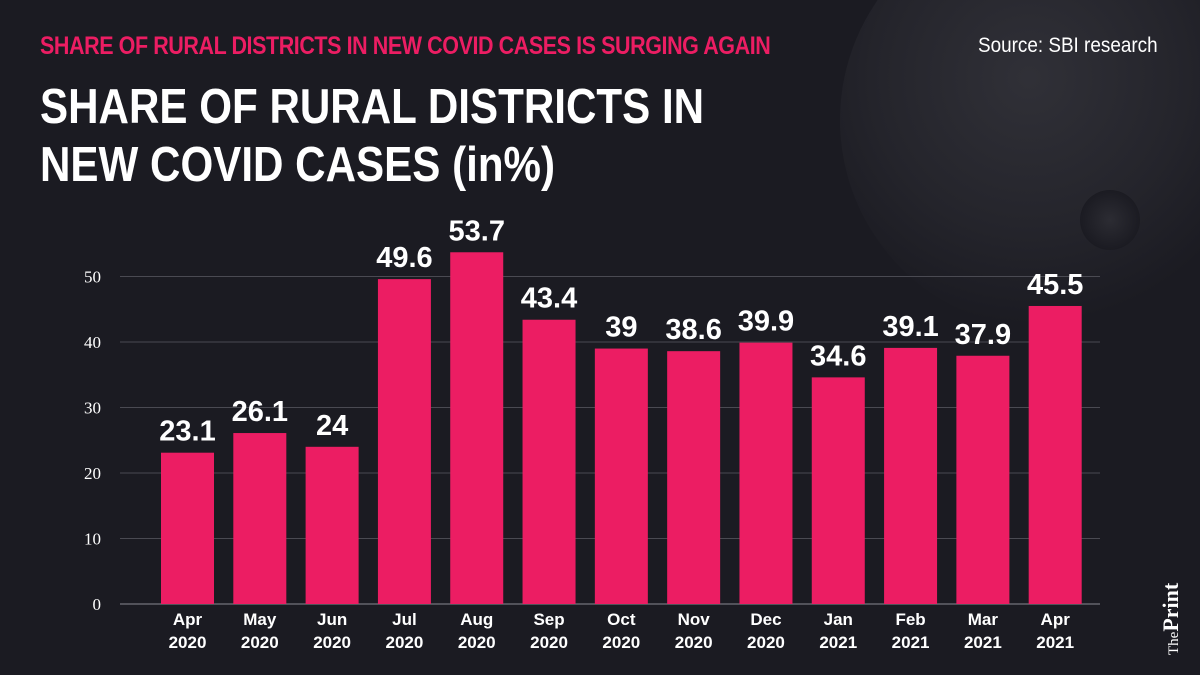 Image resolution: width=1200 pixels, height=675 pixels. I want to click on data-label: 49.6, so click(404, 258).